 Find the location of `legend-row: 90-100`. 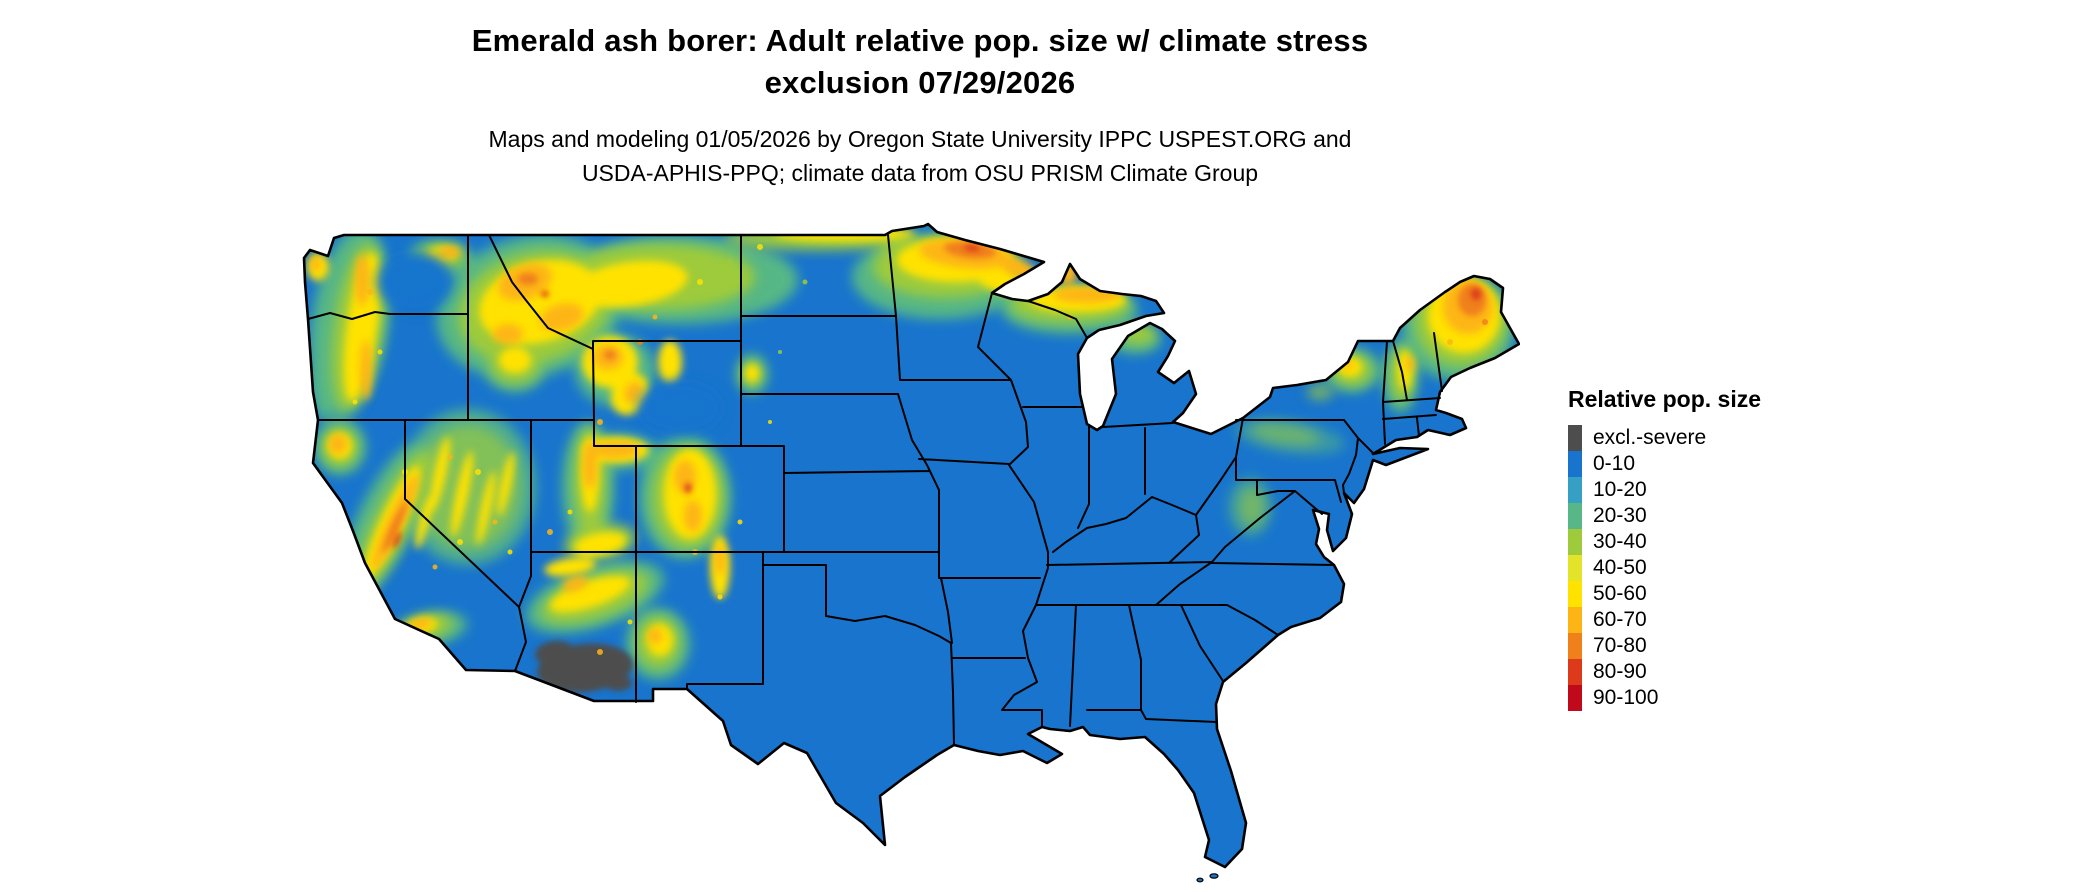

legend-row: 90-100 is located at coordinates (1718, 698).